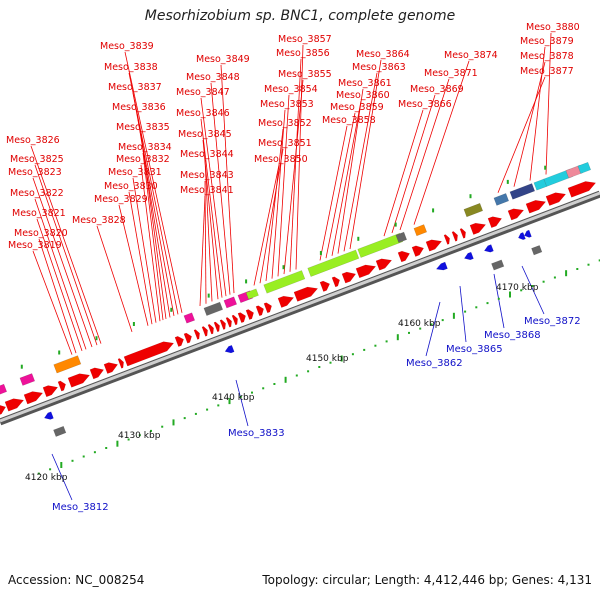 This screenshot has width=600, height=600. Describe the element at coordinates (207, 154) in the screenshot. I see `gene-label-meso-3844: Meso_3844` at that location.